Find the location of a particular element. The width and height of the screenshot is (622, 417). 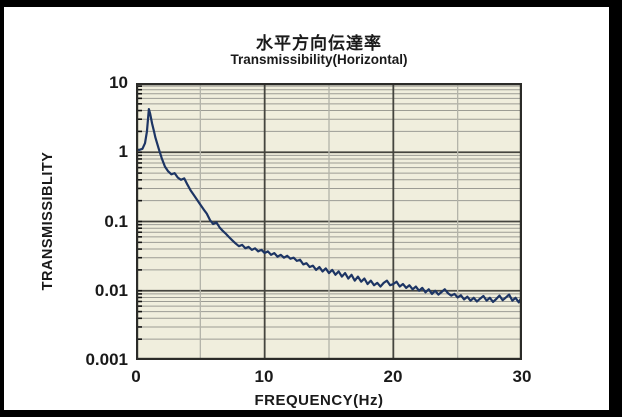

y-tick-label-1: 1 is located at coordinates (123, 151).